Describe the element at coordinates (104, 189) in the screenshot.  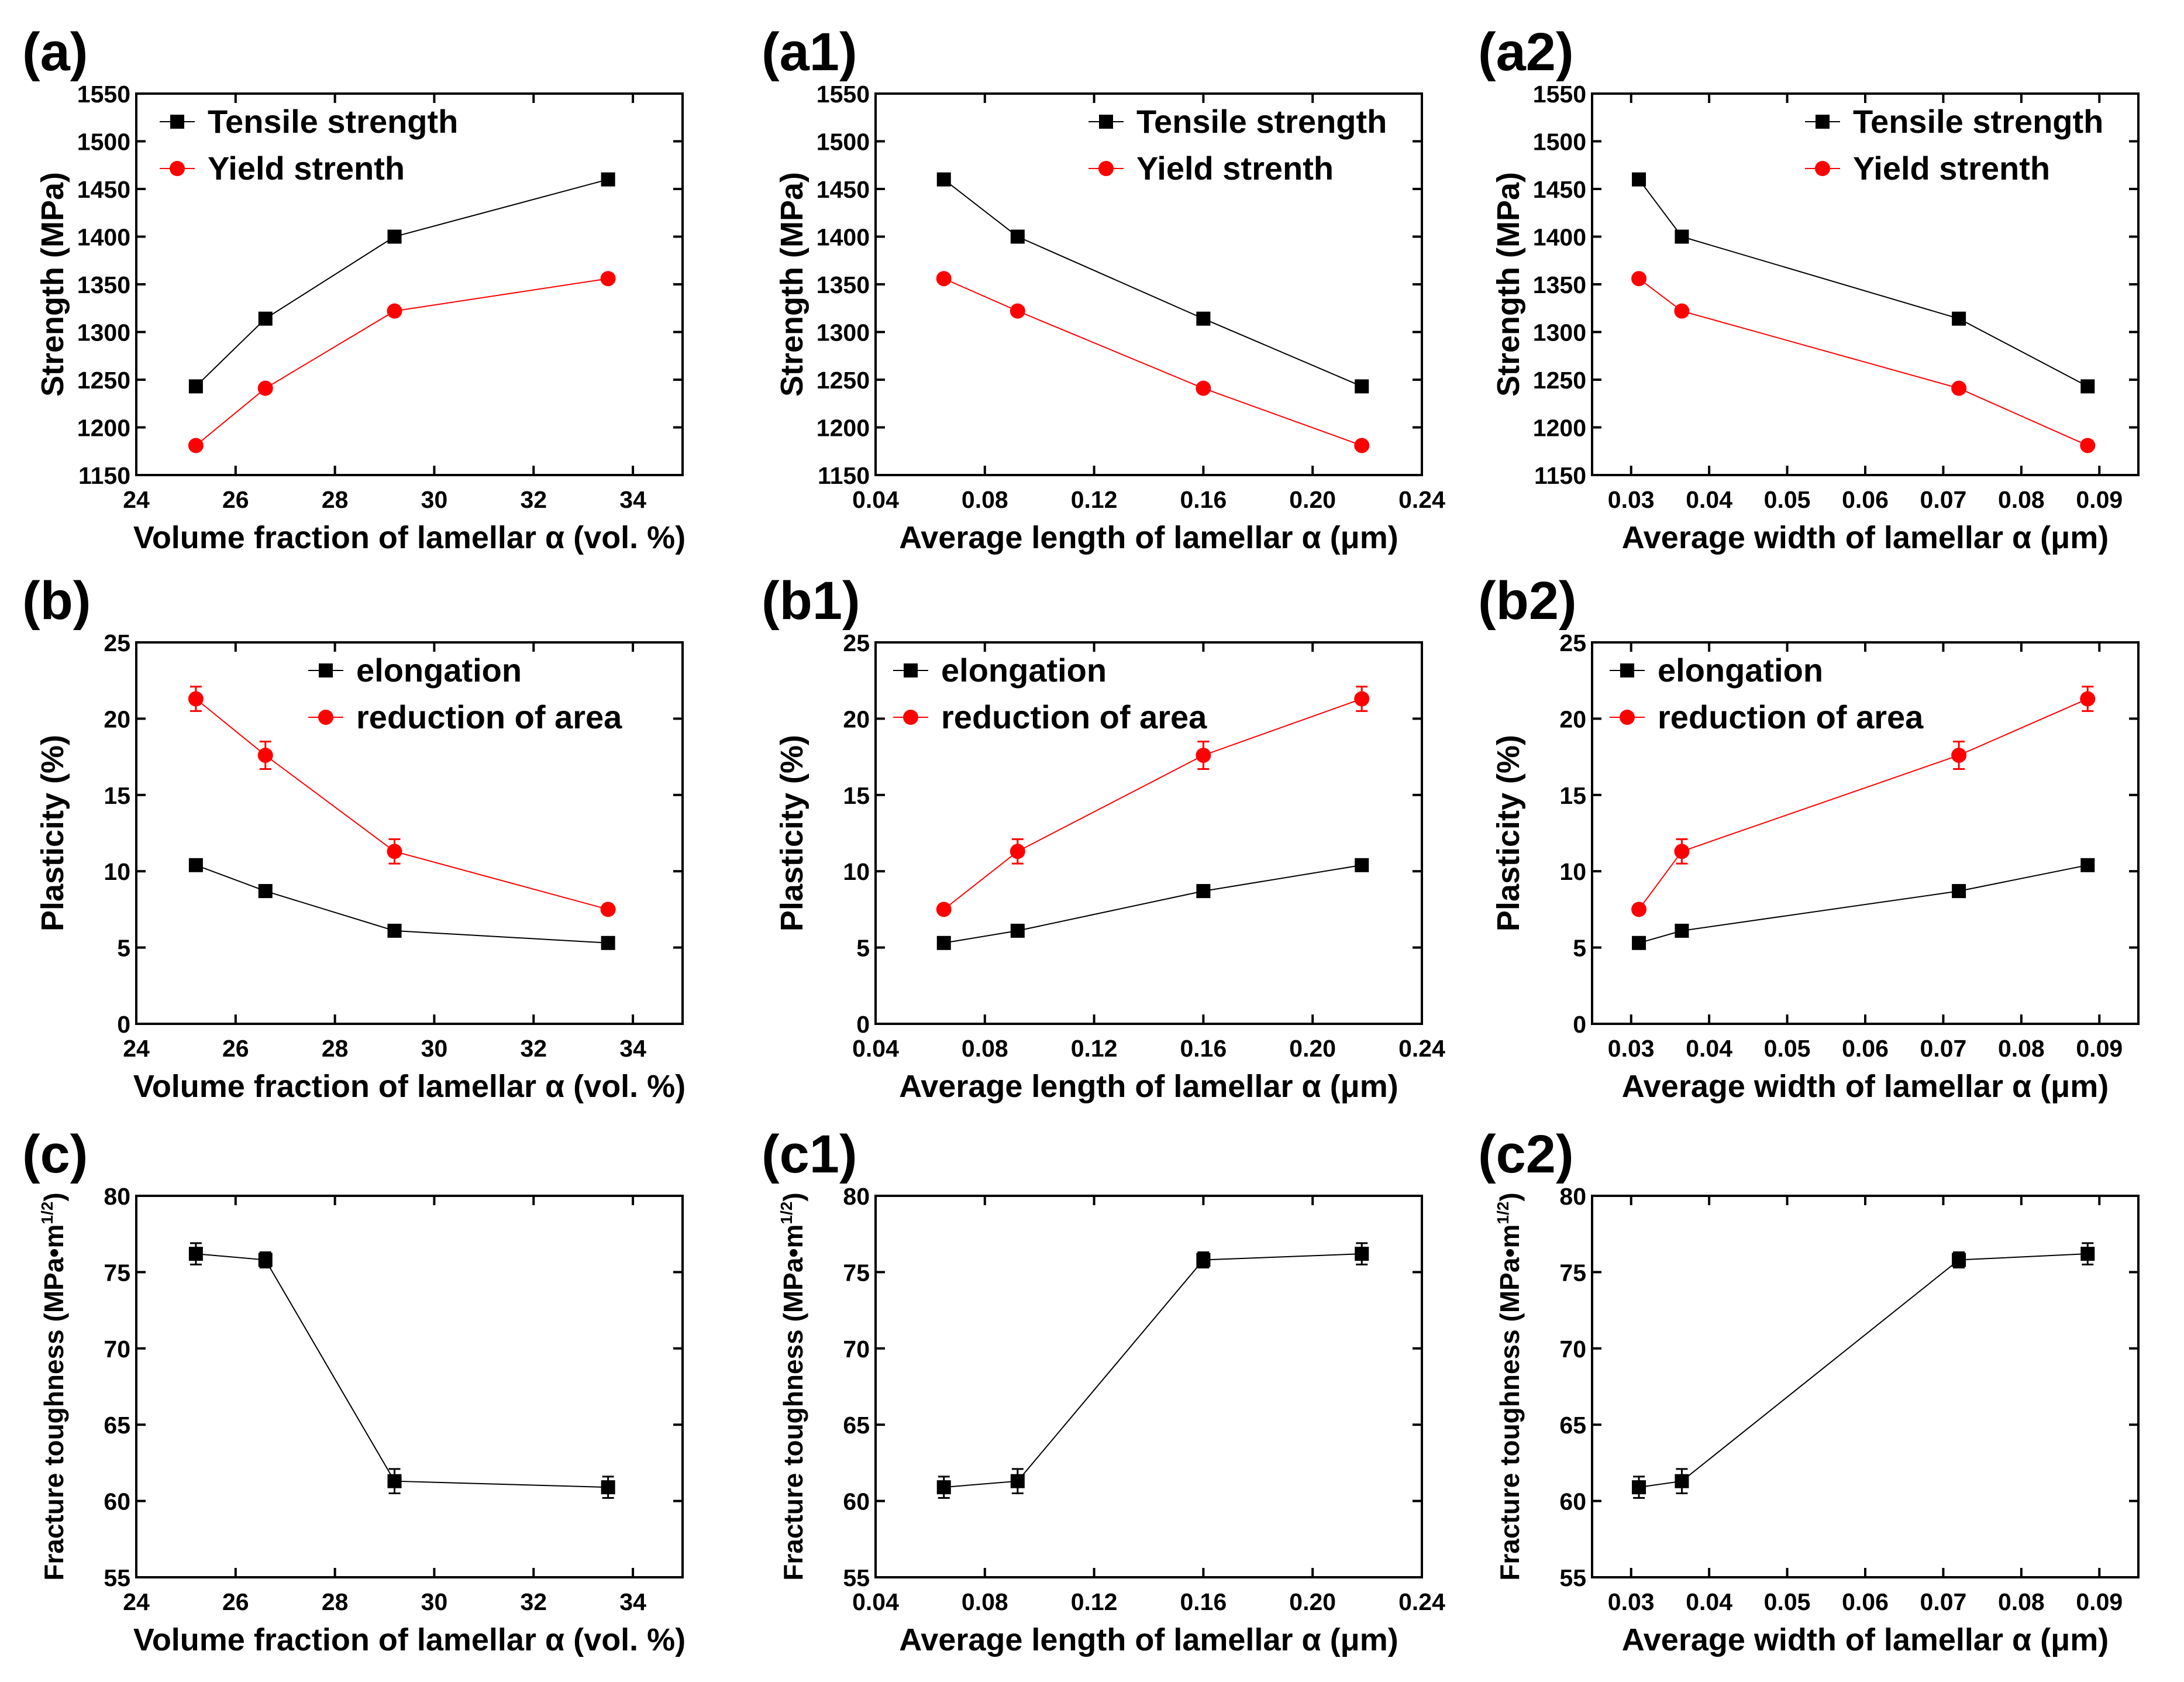
I see `y-tick-label: 1450` at that location.